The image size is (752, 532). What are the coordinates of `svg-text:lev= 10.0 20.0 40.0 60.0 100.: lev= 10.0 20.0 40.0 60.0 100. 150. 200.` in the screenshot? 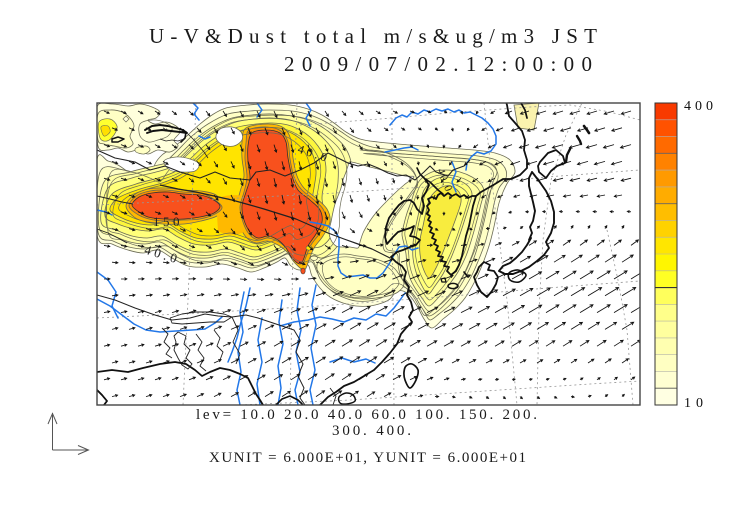 It's located at (366, 415).